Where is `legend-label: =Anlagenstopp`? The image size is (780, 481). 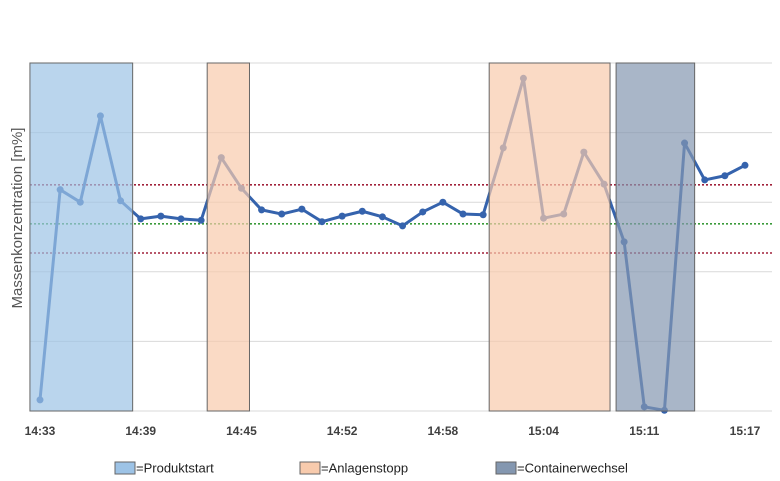 legend-label: =Anlagenstopp is located at coordinates (364, 467).